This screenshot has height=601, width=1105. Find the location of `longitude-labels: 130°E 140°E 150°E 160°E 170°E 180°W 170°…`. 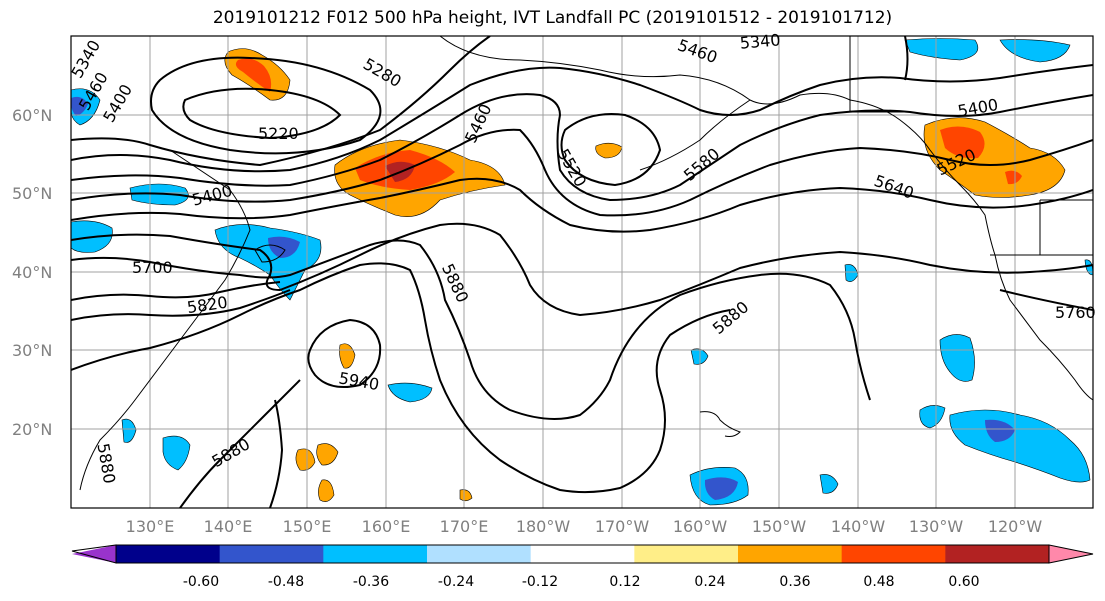

longitude-labels: 130°E 140°E 150°E 160°E 170°E 180°W 170°… is located at coordinates (584, 526).